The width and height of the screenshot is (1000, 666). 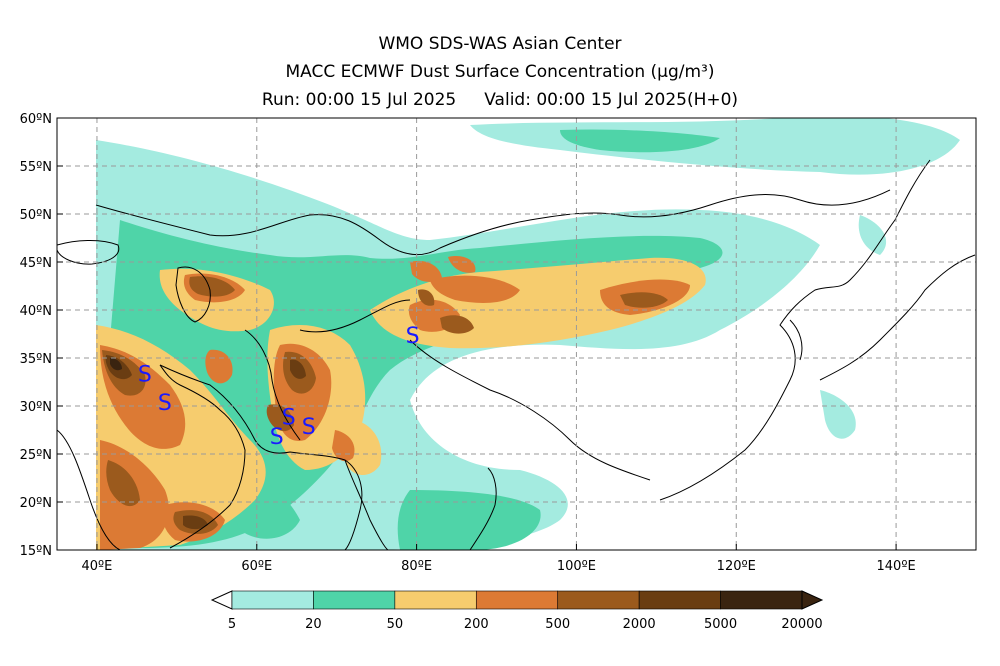 What do you see at coordinates (499, 566) in the screenshot?
I see `longitude-labels: 40ºE 60ºE 80ºE 100ºE 120ºE 140ºE` at bounding box center [499, 566].